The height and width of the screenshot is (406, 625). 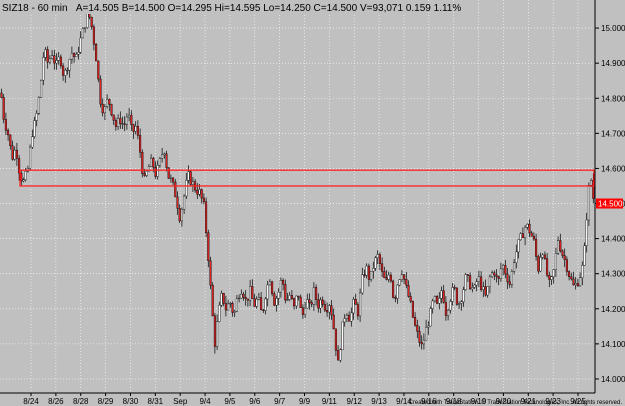 I want to click on last-price-marker: 14.500, so click(x=609, y=203).